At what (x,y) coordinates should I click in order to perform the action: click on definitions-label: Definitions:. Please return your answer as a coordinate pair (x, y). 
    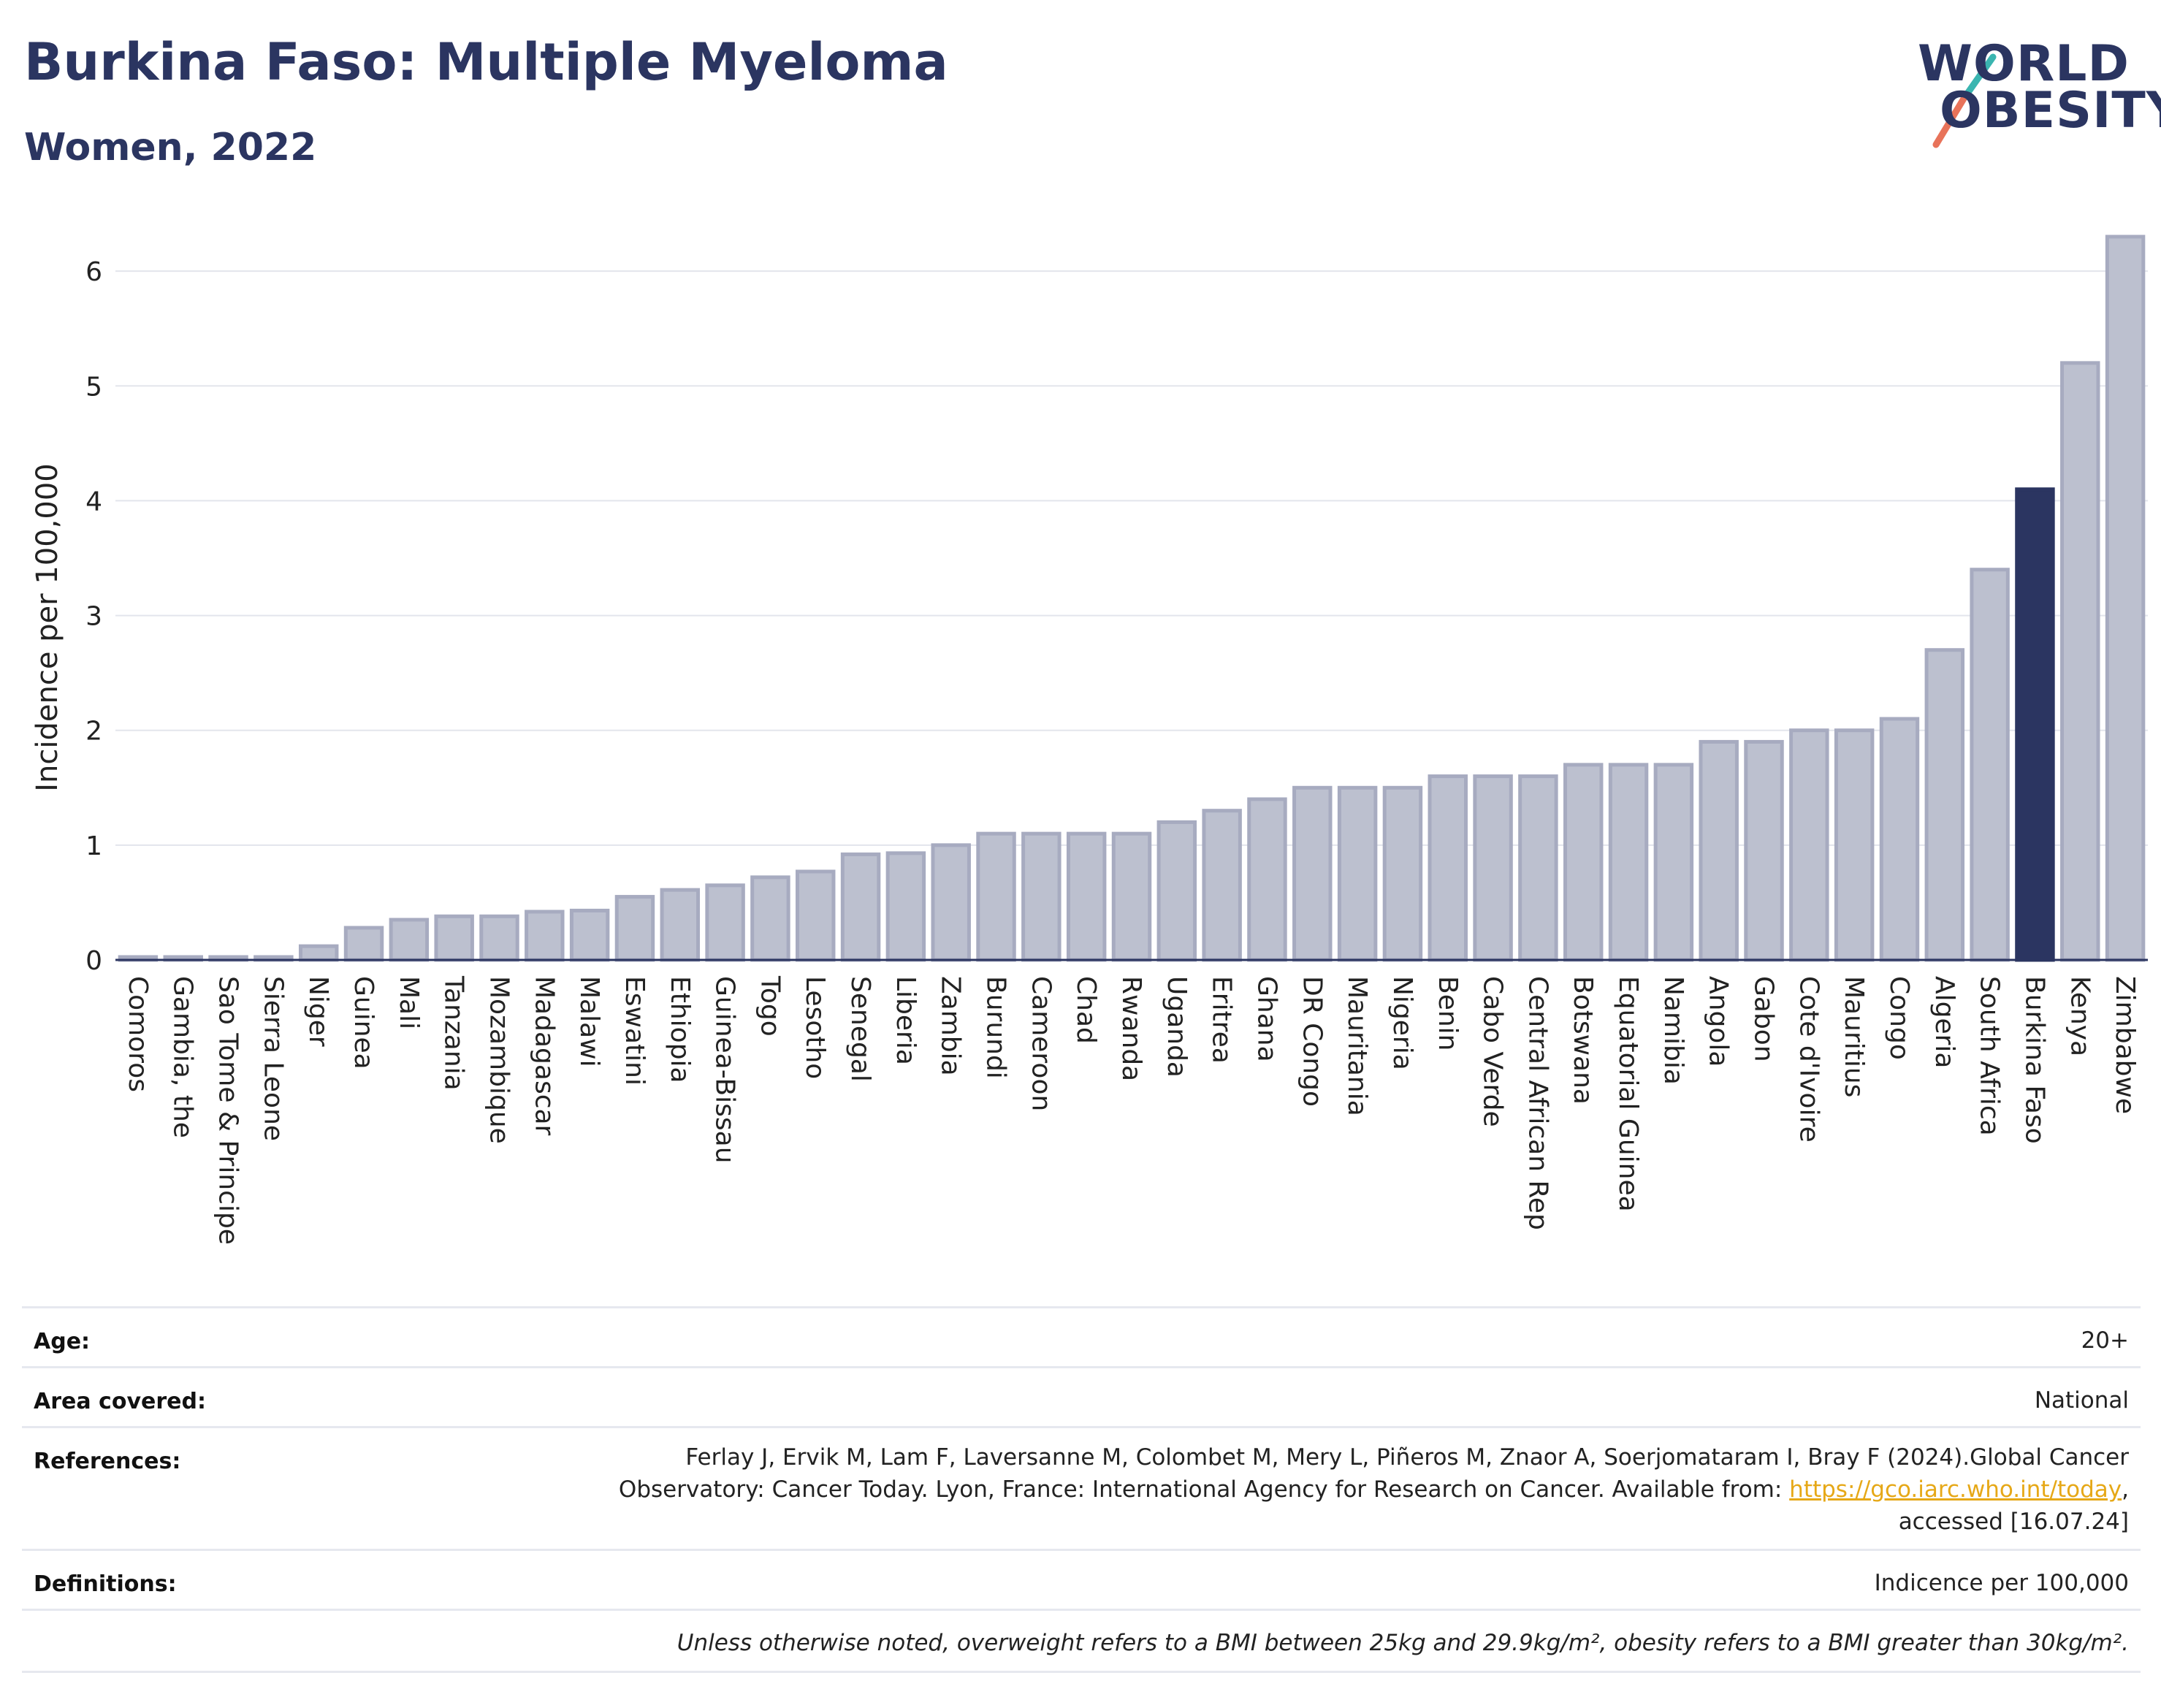
    Looking at the image, I should click on (105, 1584).